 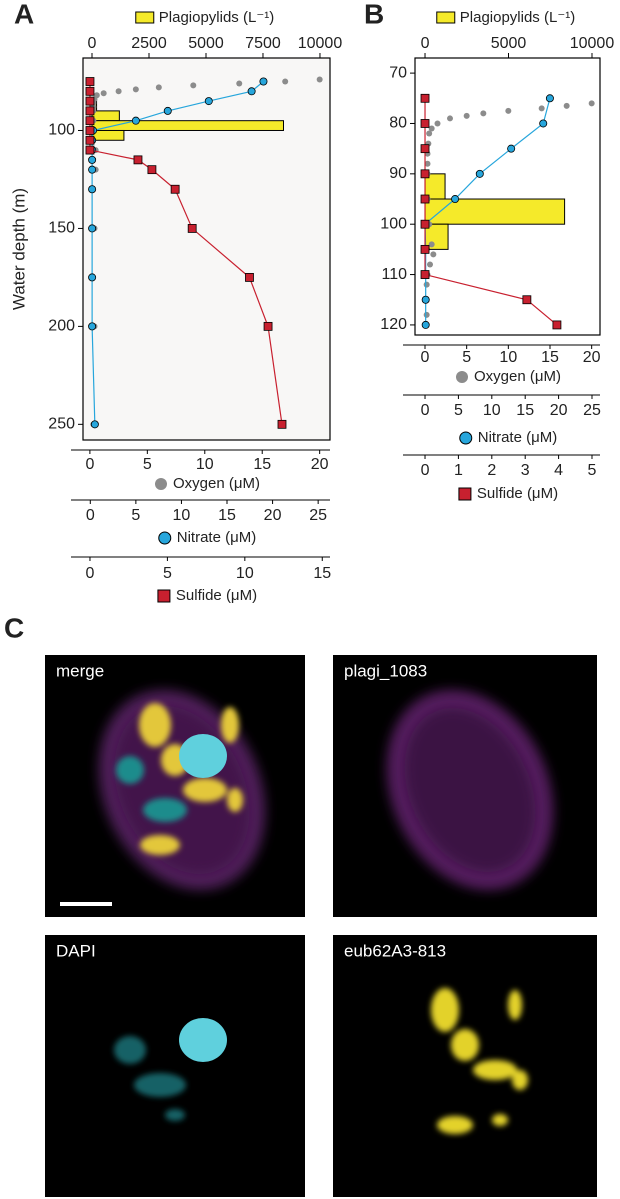 What do you see at coordinates (175, 786) in the screenshot?
I see `micrograph: merge` at bounding box center [175, 786].